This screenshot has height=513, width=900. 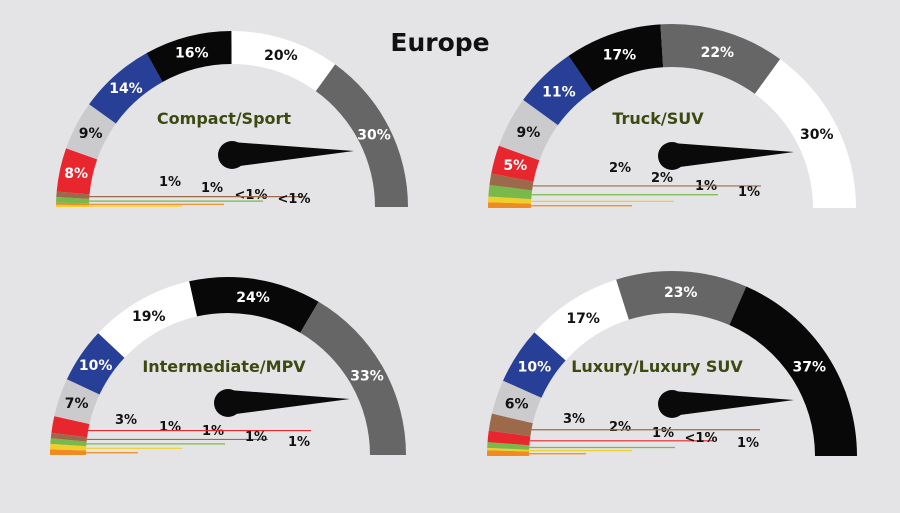 I want to click on gauge-4-segment-dark_gray, so click(x=681, y=298).